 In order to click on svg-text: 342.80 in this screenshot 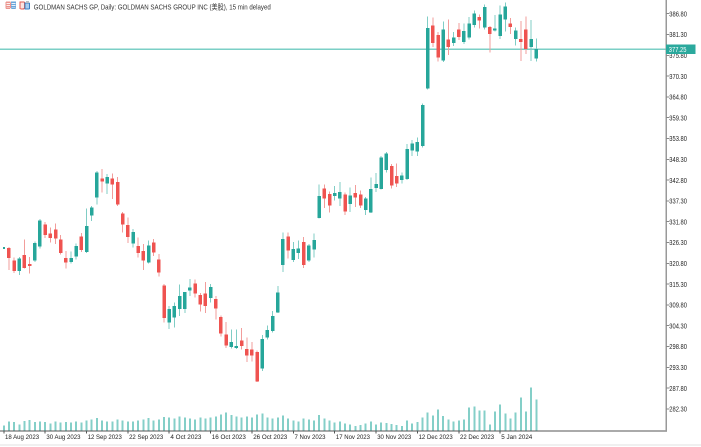, I will do `click(678, 180)`.